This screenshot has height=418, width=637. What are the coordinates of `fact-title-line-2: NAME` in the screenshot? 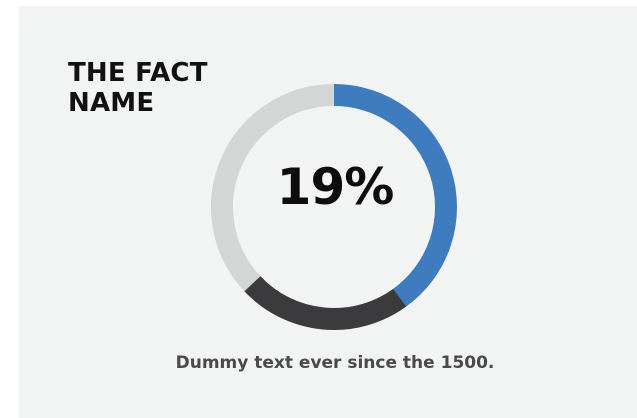 It's located at (111, 103).